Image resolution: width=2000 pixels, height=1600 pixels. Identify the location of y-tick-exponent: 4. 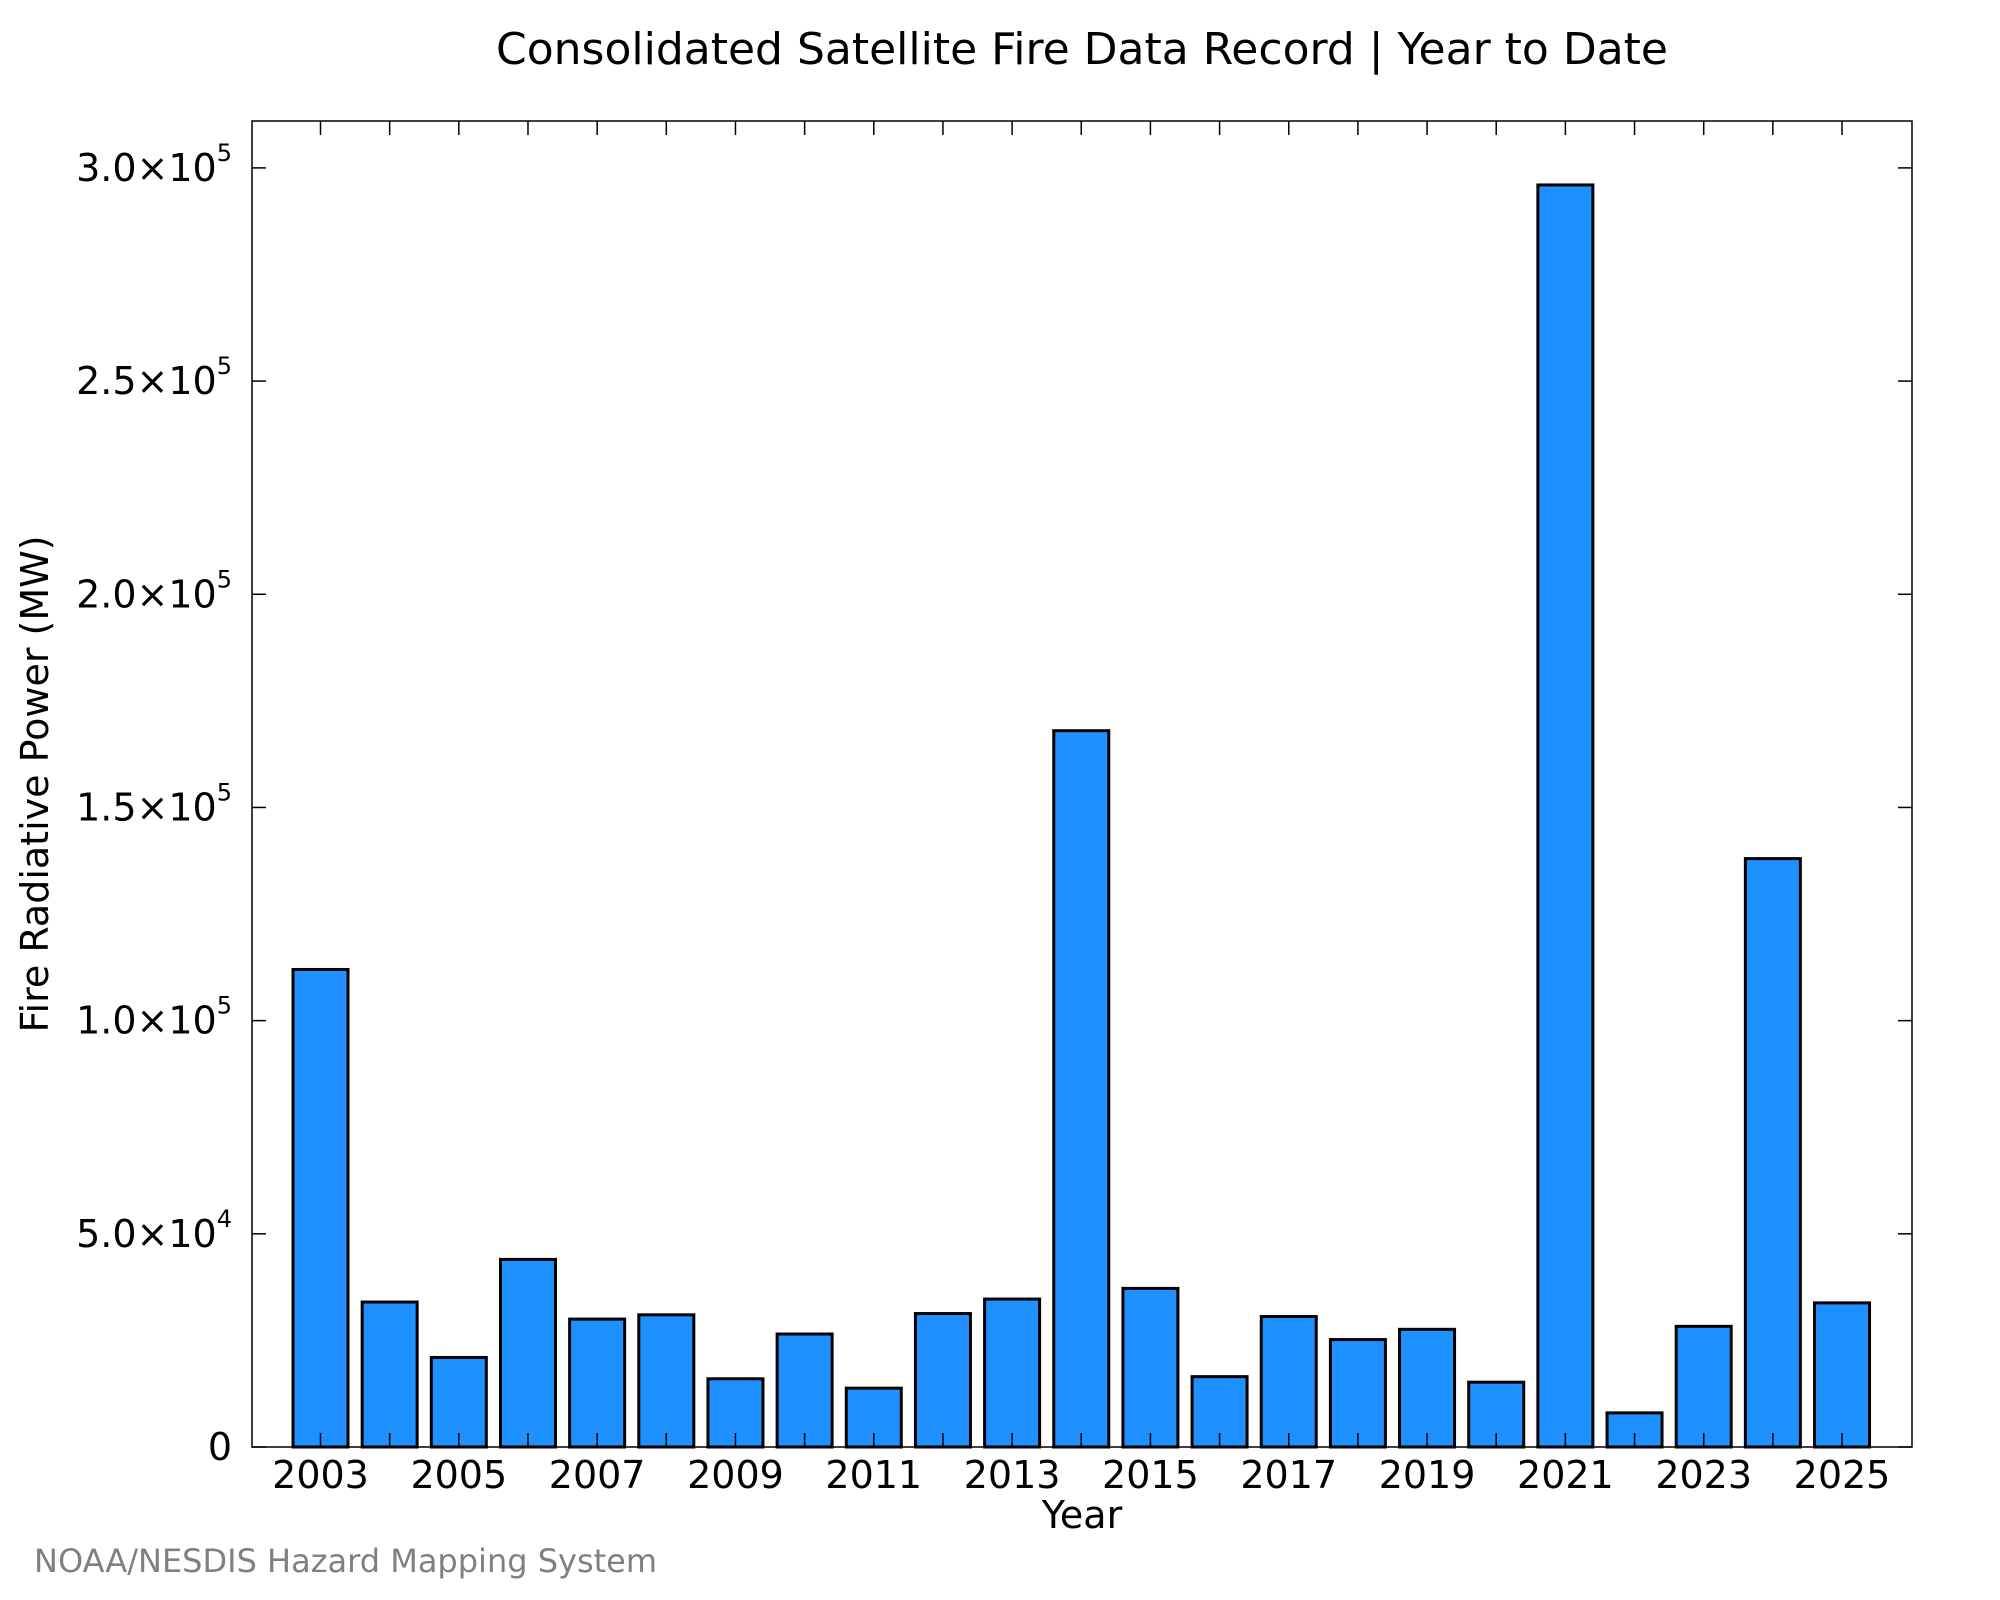
(224, 1219).